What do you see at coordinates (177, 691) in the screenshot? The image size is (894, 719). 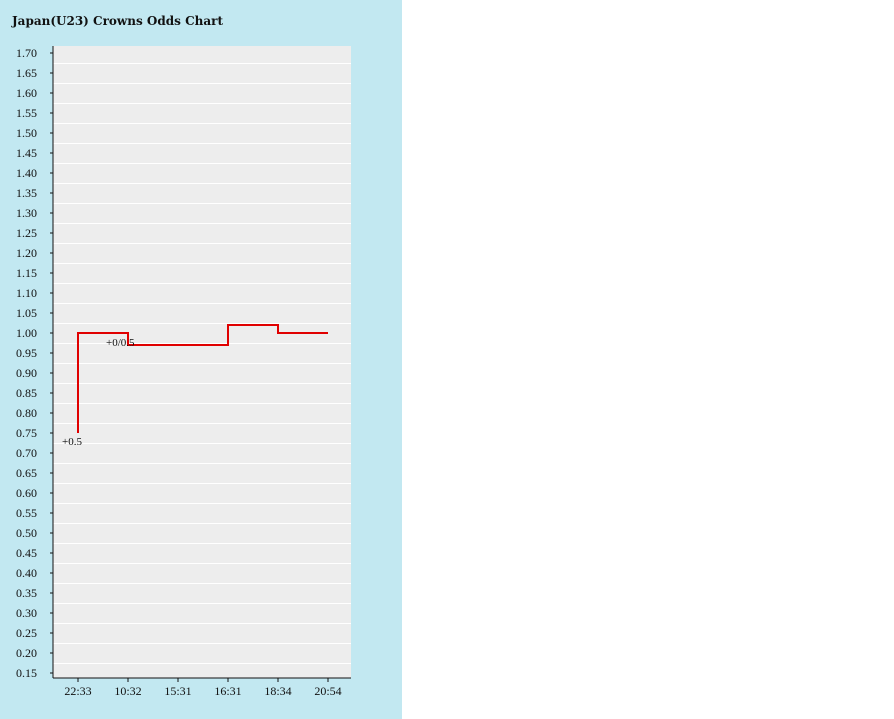 I see `x-tick-label: 15:31` at bounding box center [177, 691].